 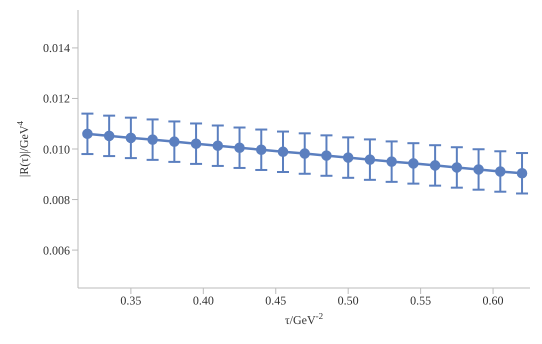 What do you see at coordinates (56, 99) in the screenshot?
I see `y-tick-label: 0.012` at bounding box center [56, 99].